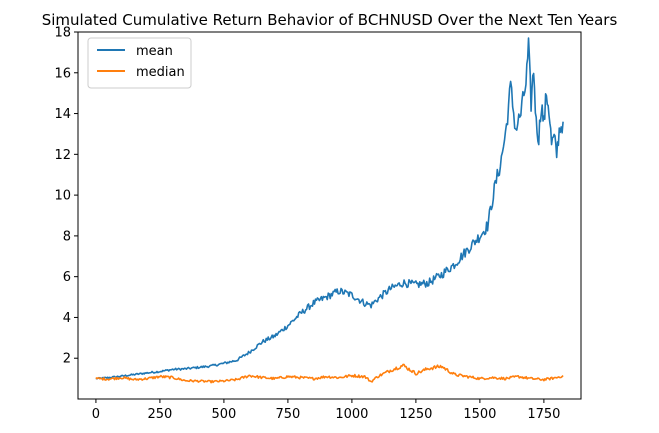  I want to click on x-axis: 0 250 500 750 1000 1250 1500 1750, so click(326, 410).